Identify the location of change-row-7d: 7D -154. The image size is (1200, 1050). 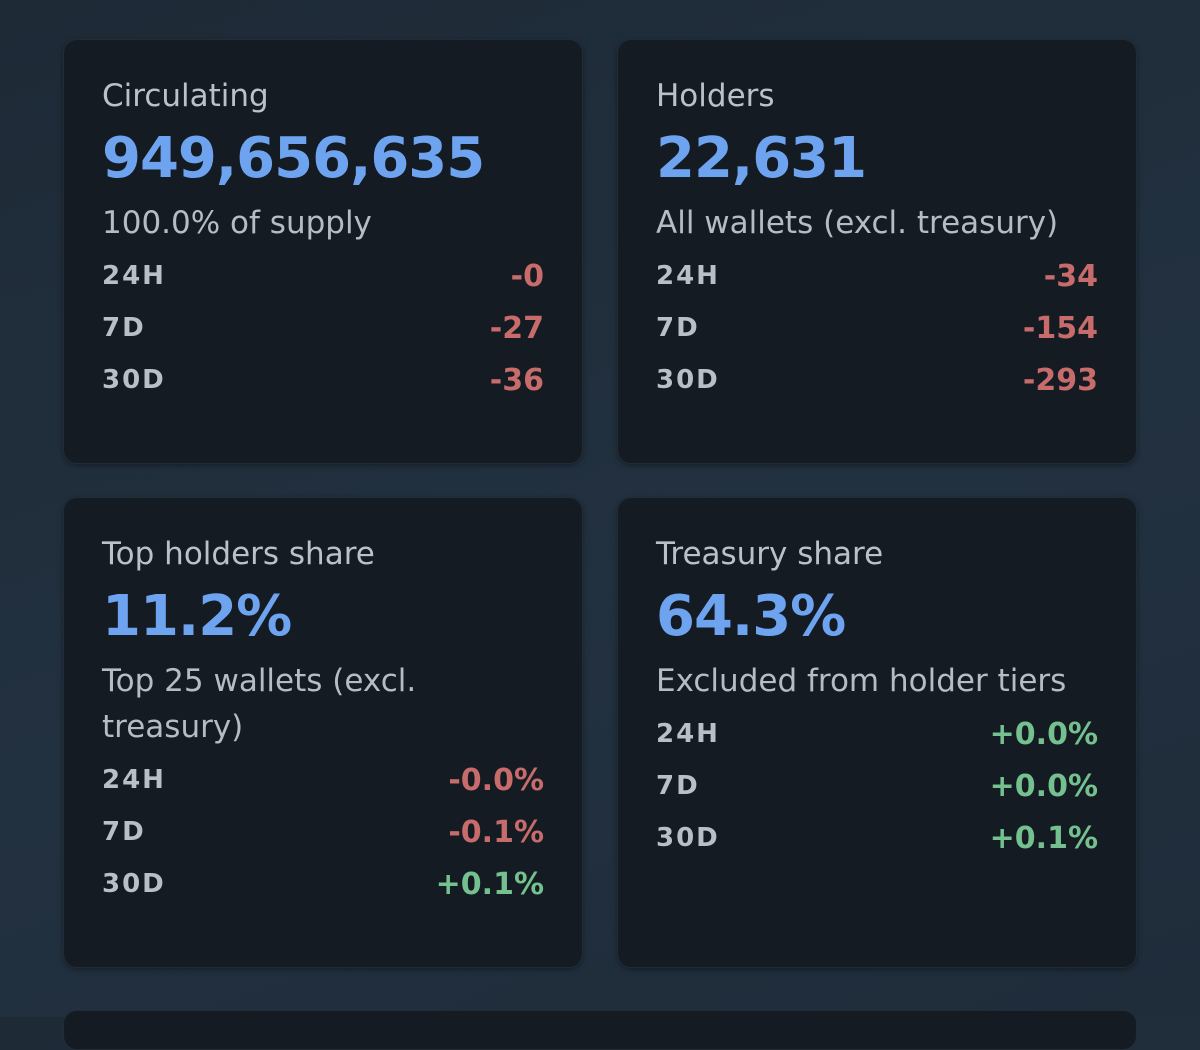
(877, 328).